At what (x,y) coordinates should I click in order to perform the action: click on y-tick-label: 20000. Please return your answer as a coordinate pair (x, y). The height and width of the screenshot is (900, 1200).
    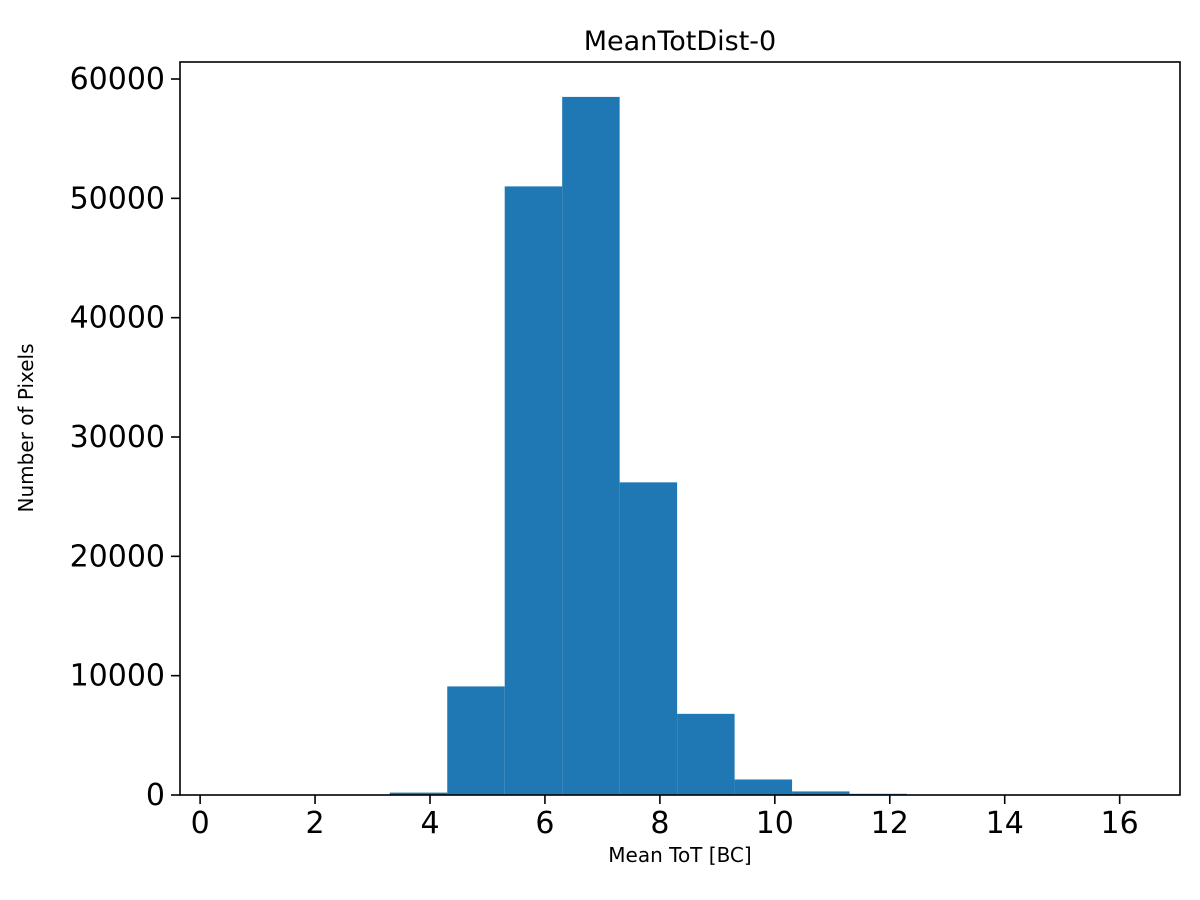
    Looking at the image, I should click on (117, 556).